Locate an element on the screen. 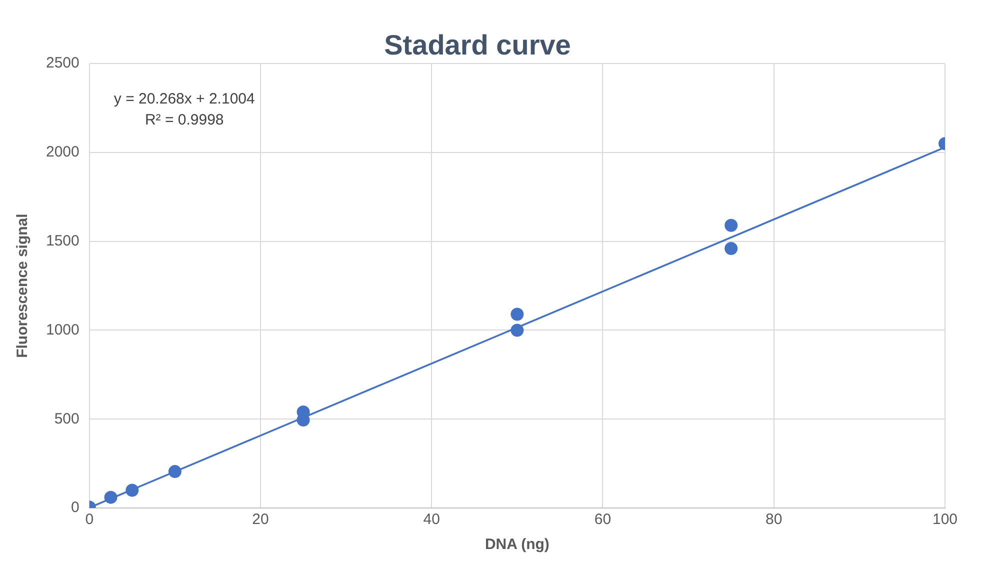 The width and height of the screenshot is (995, 566). x-tick-label: 60 is located at coordinates (603, 519).